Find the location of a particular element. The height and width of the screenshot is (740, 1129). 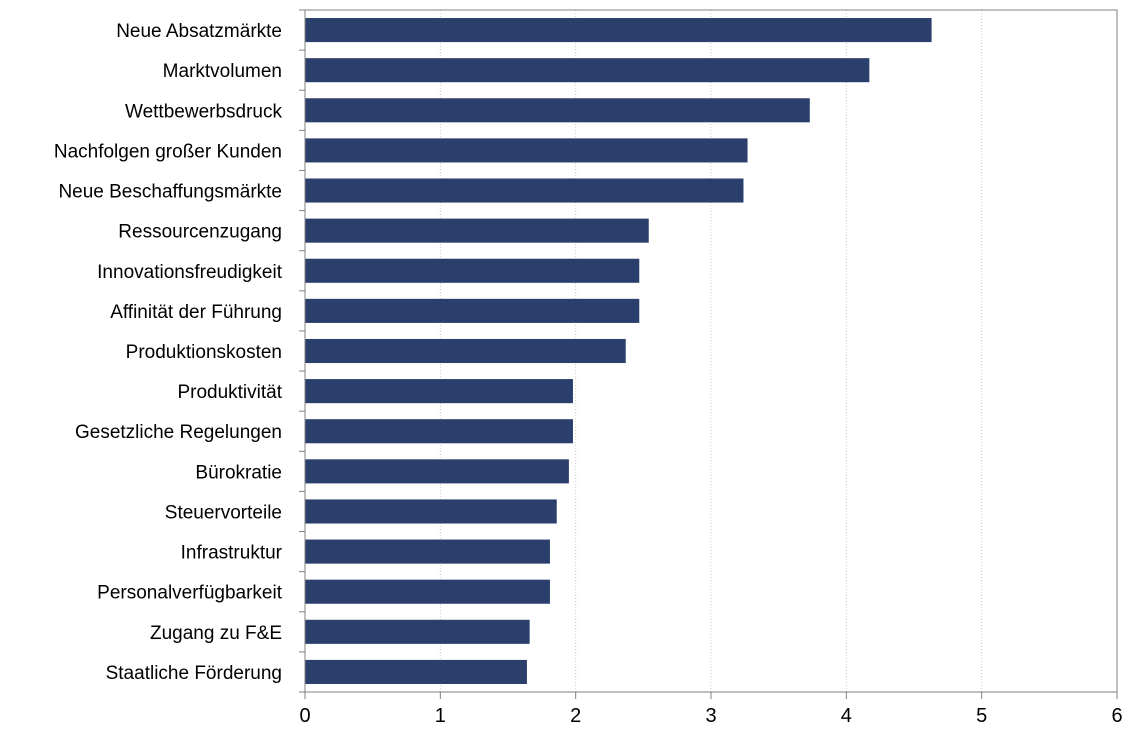

category-label: Nachfolgen großer Kunden is located at coordinates (168, 151).